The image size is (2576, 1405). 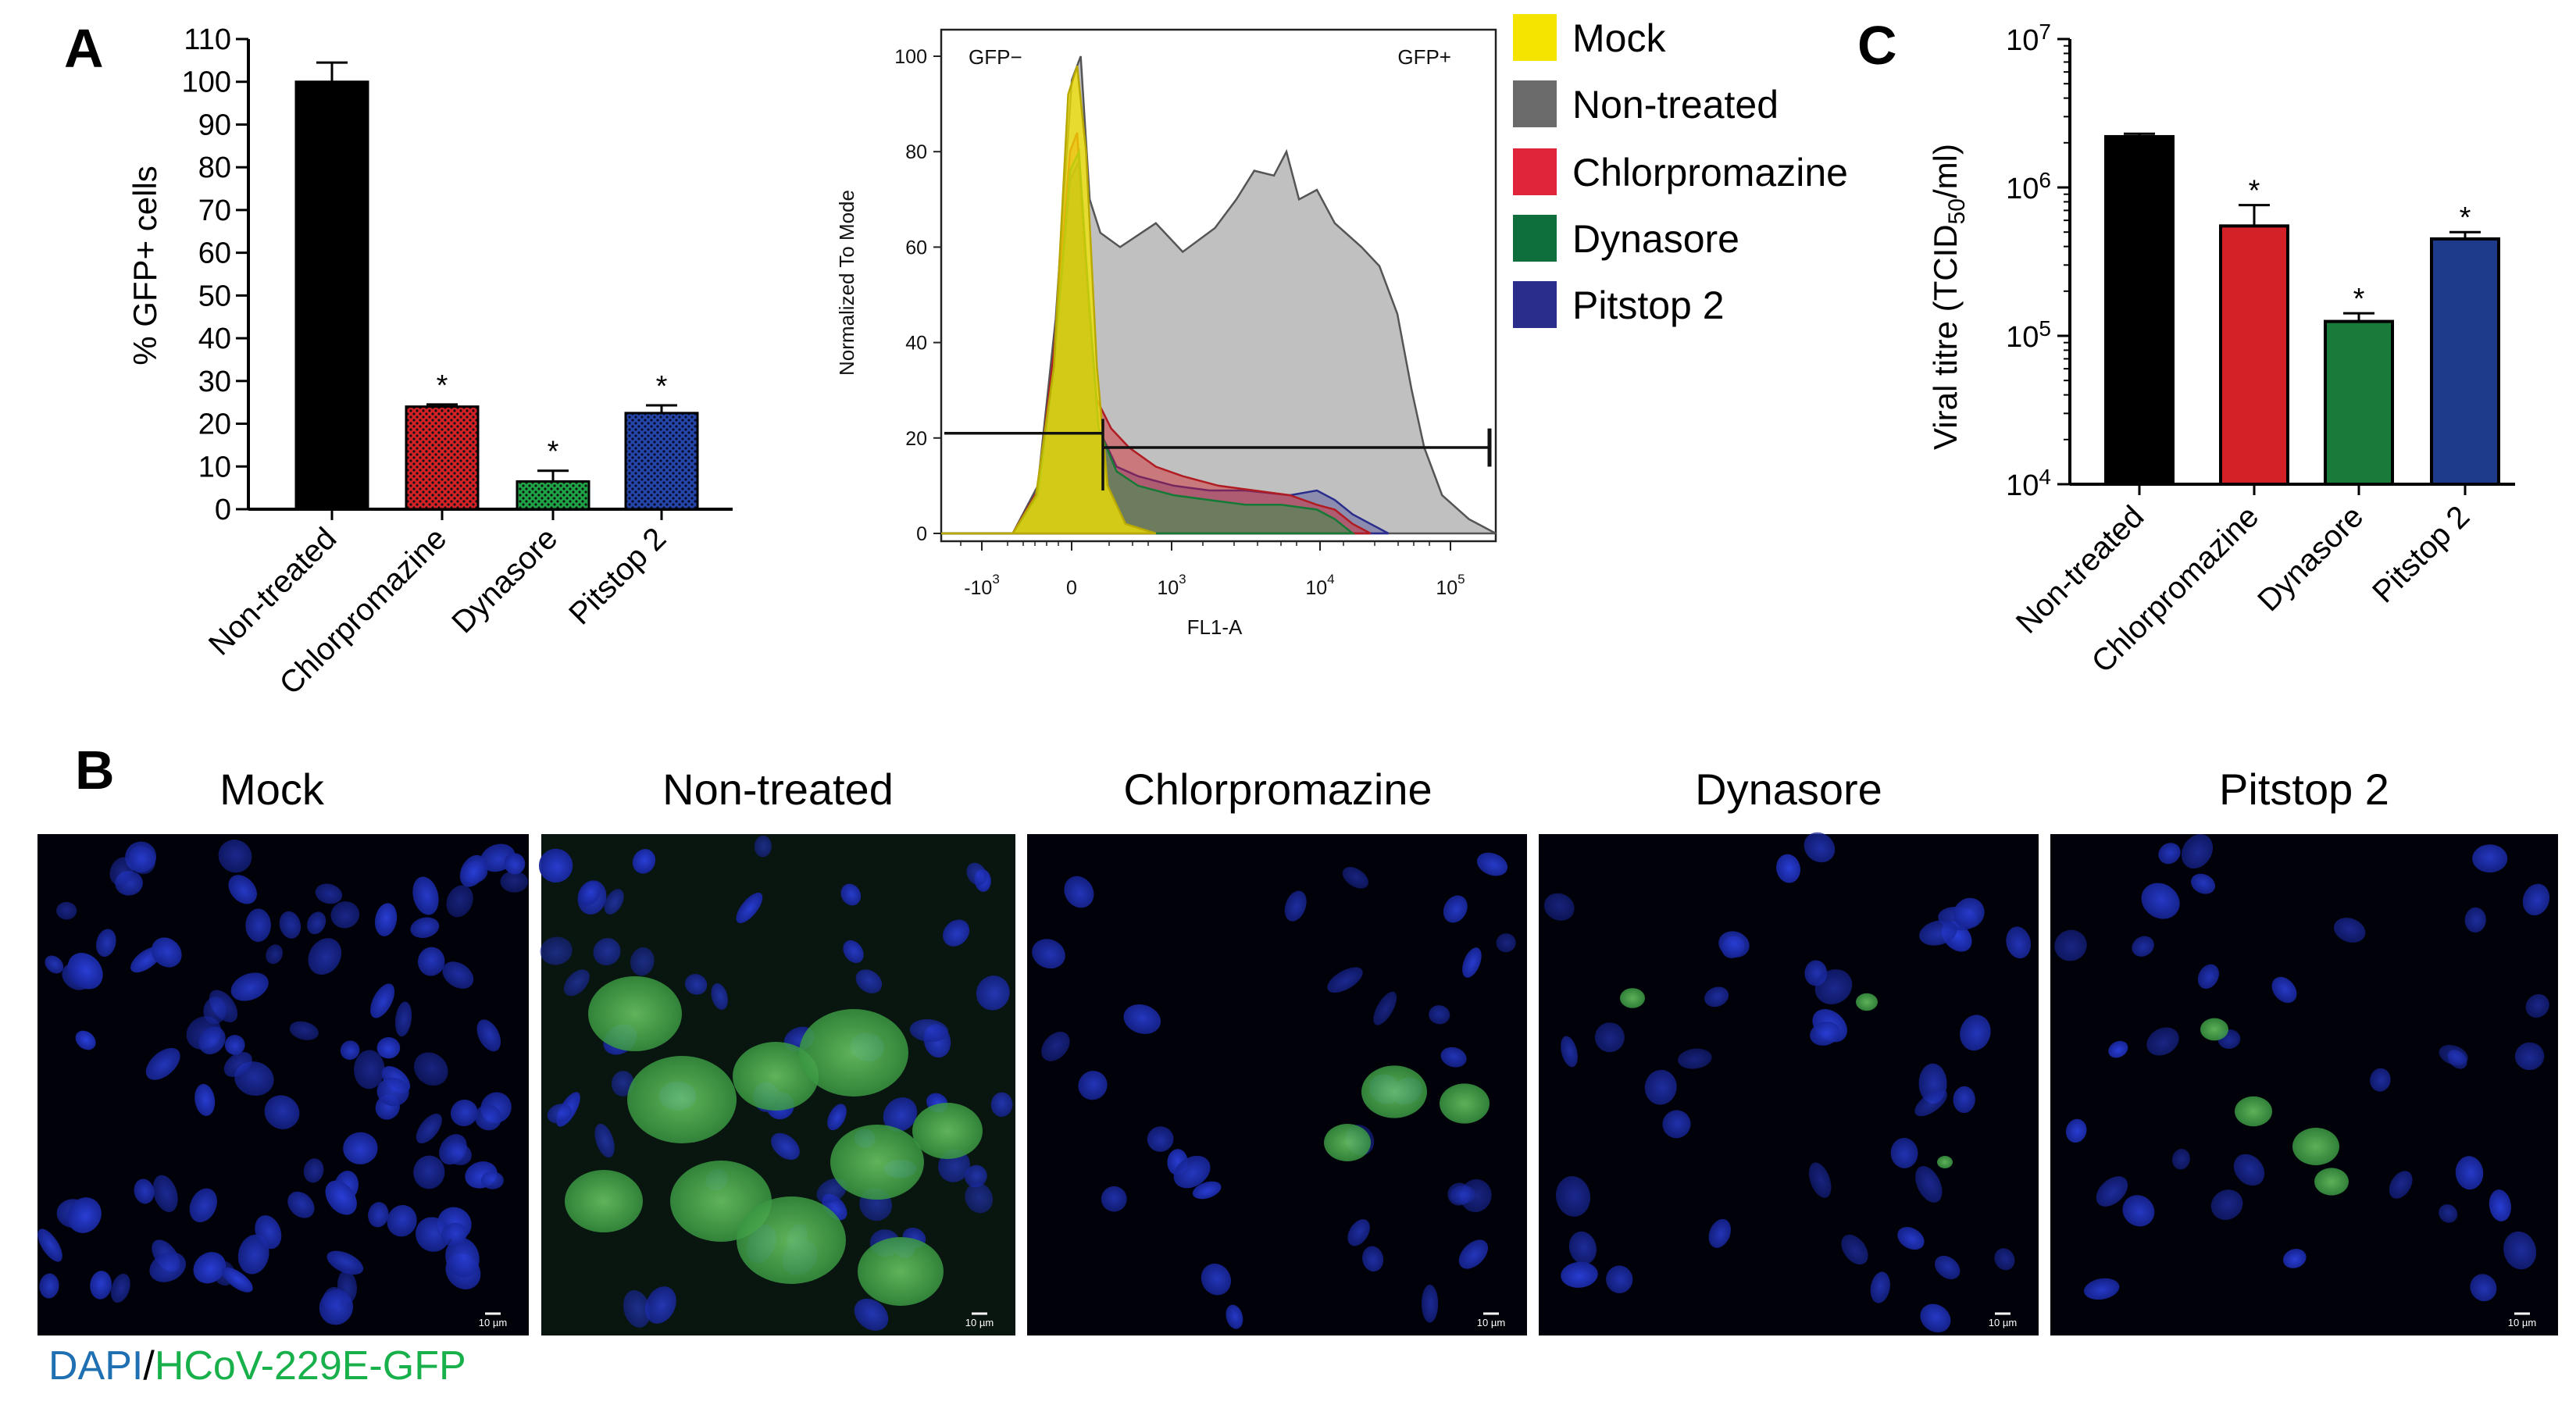 What do you see at coordinates (1215, 627) in the screenshot?
I see `histogram-x-axis-title: FL1-A` at bounding box center [1215, 627].